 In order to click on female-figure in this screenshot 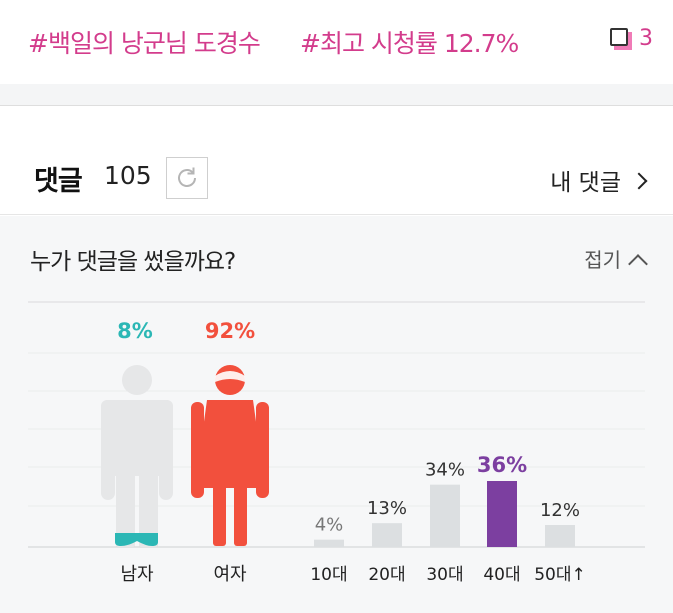, I will do `click(230, 455)`.